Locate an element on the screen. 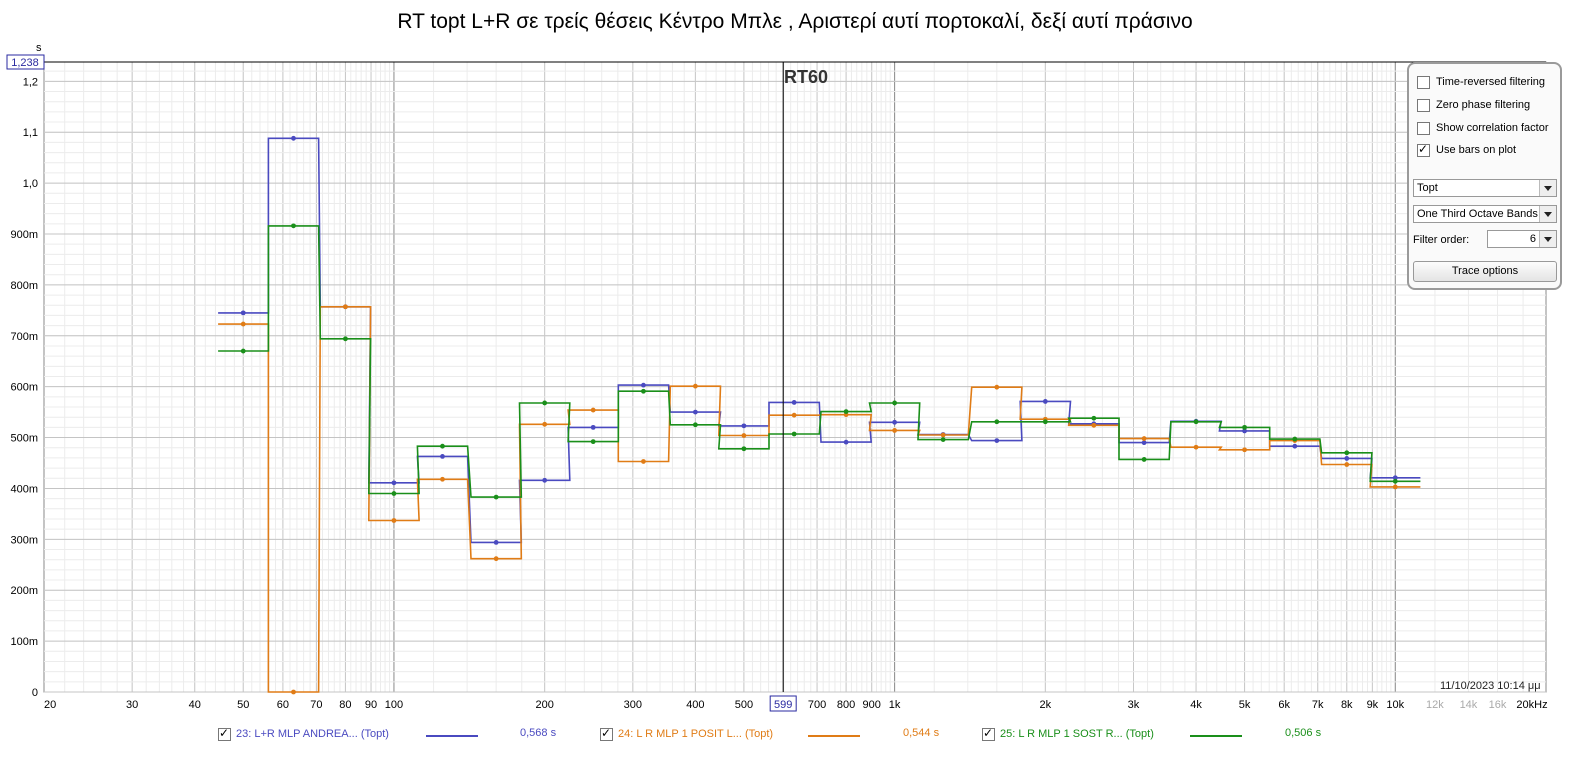  filter-order-label: Filter order: is located at coordinates (1441, 240).